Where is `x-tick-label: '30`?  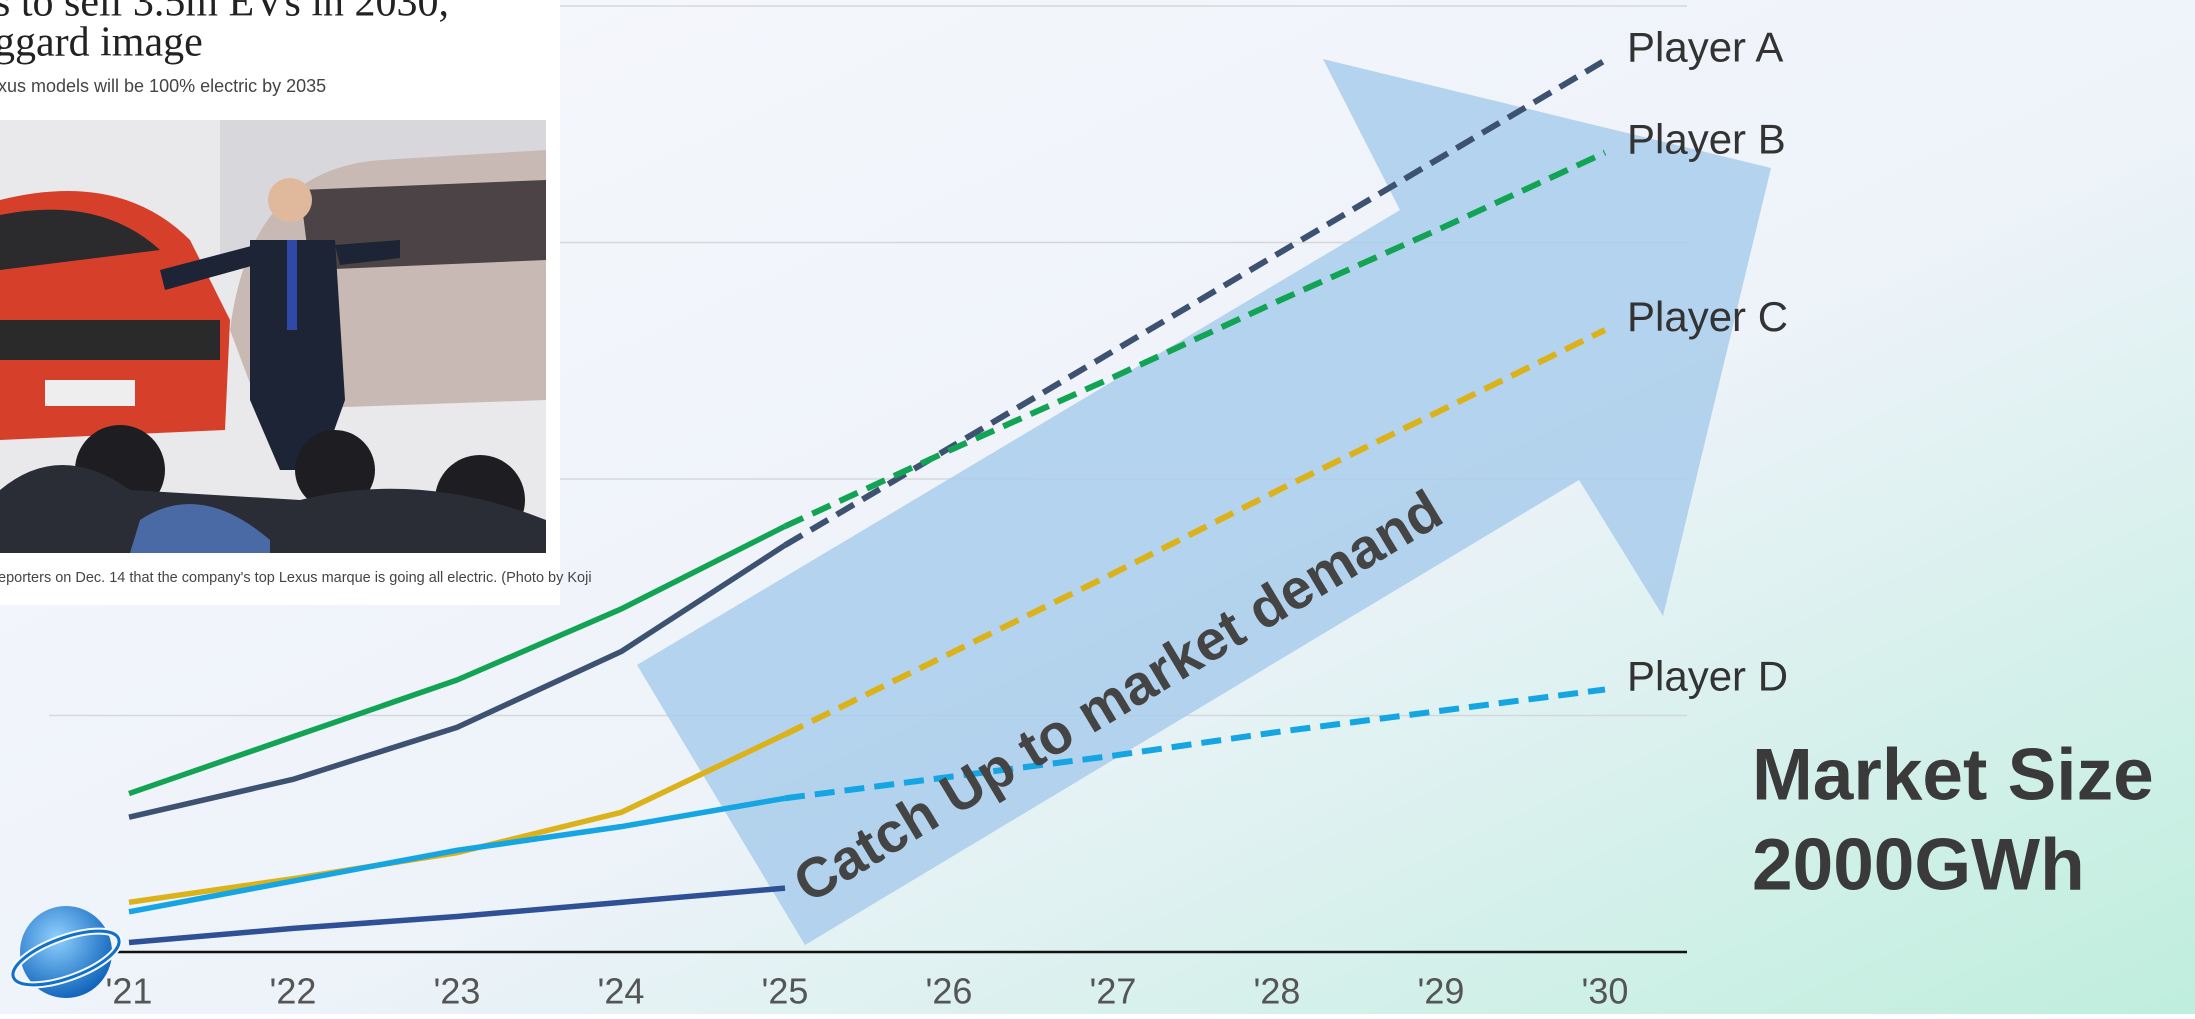
x-tick-label: '30 is located at coordinates (1605, 991).